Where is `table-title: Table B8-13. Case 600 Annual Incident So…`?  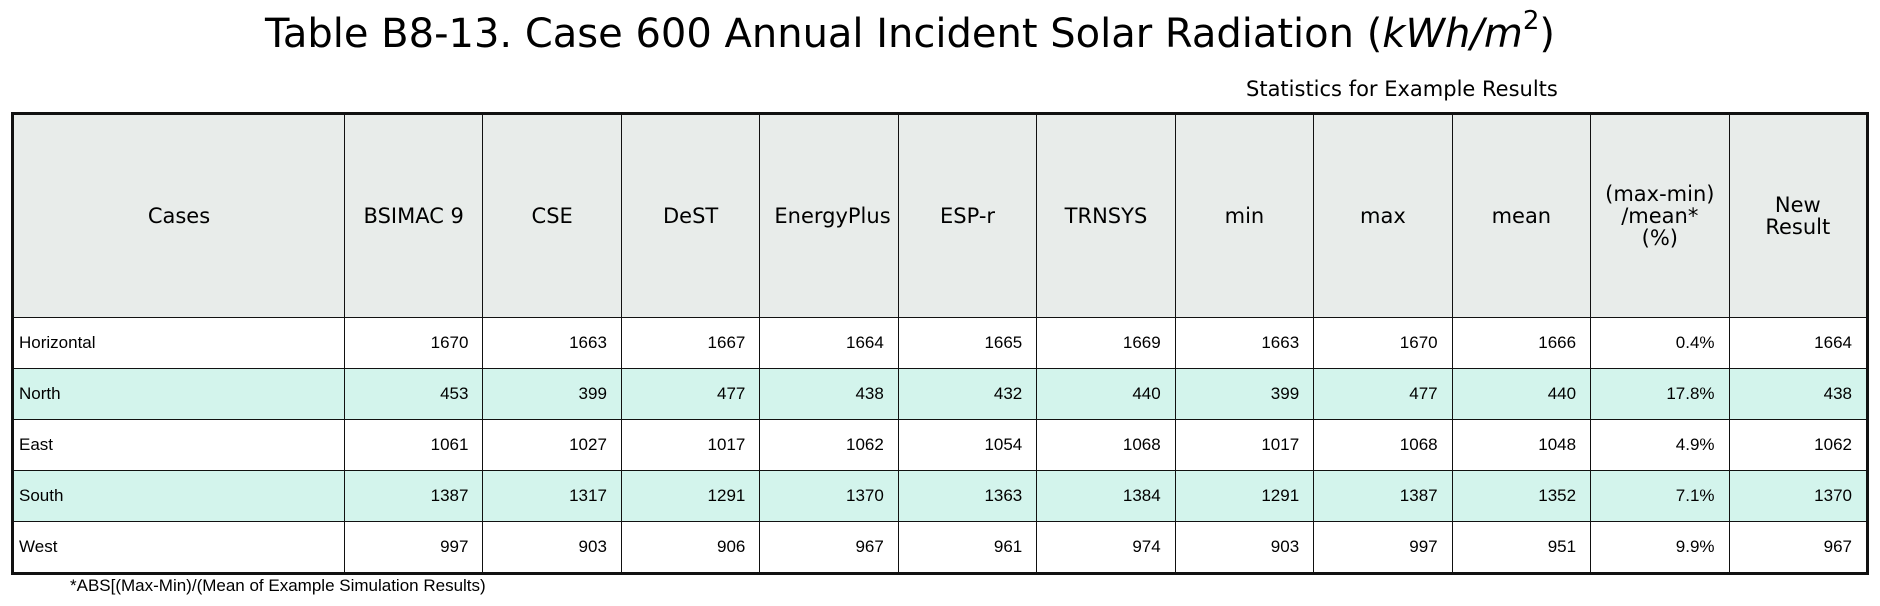 table-title: Table B8-13. Case 600 Annual Incident So… is located at coordinates (910, 34).